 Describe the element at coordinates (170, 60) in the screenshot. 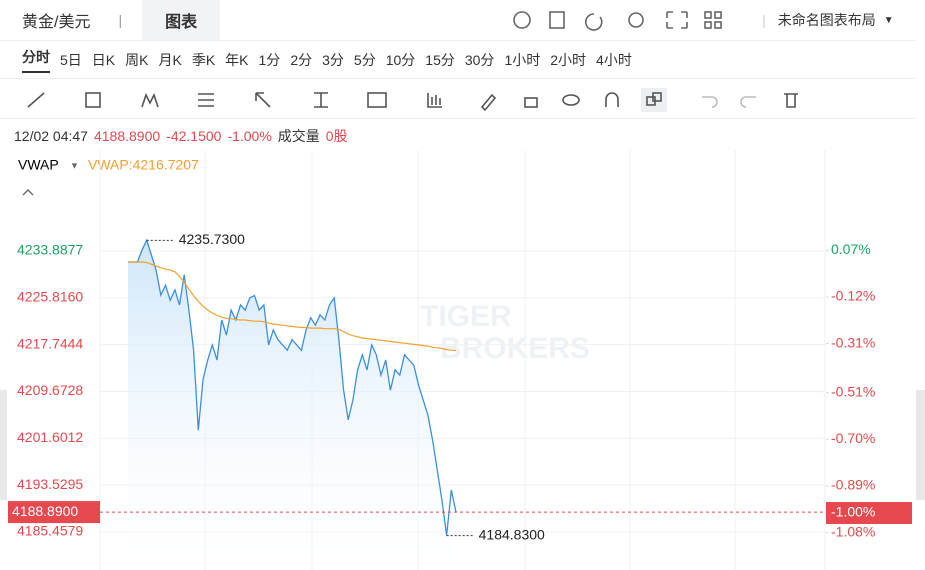

I see `interval: 月K` at that location.